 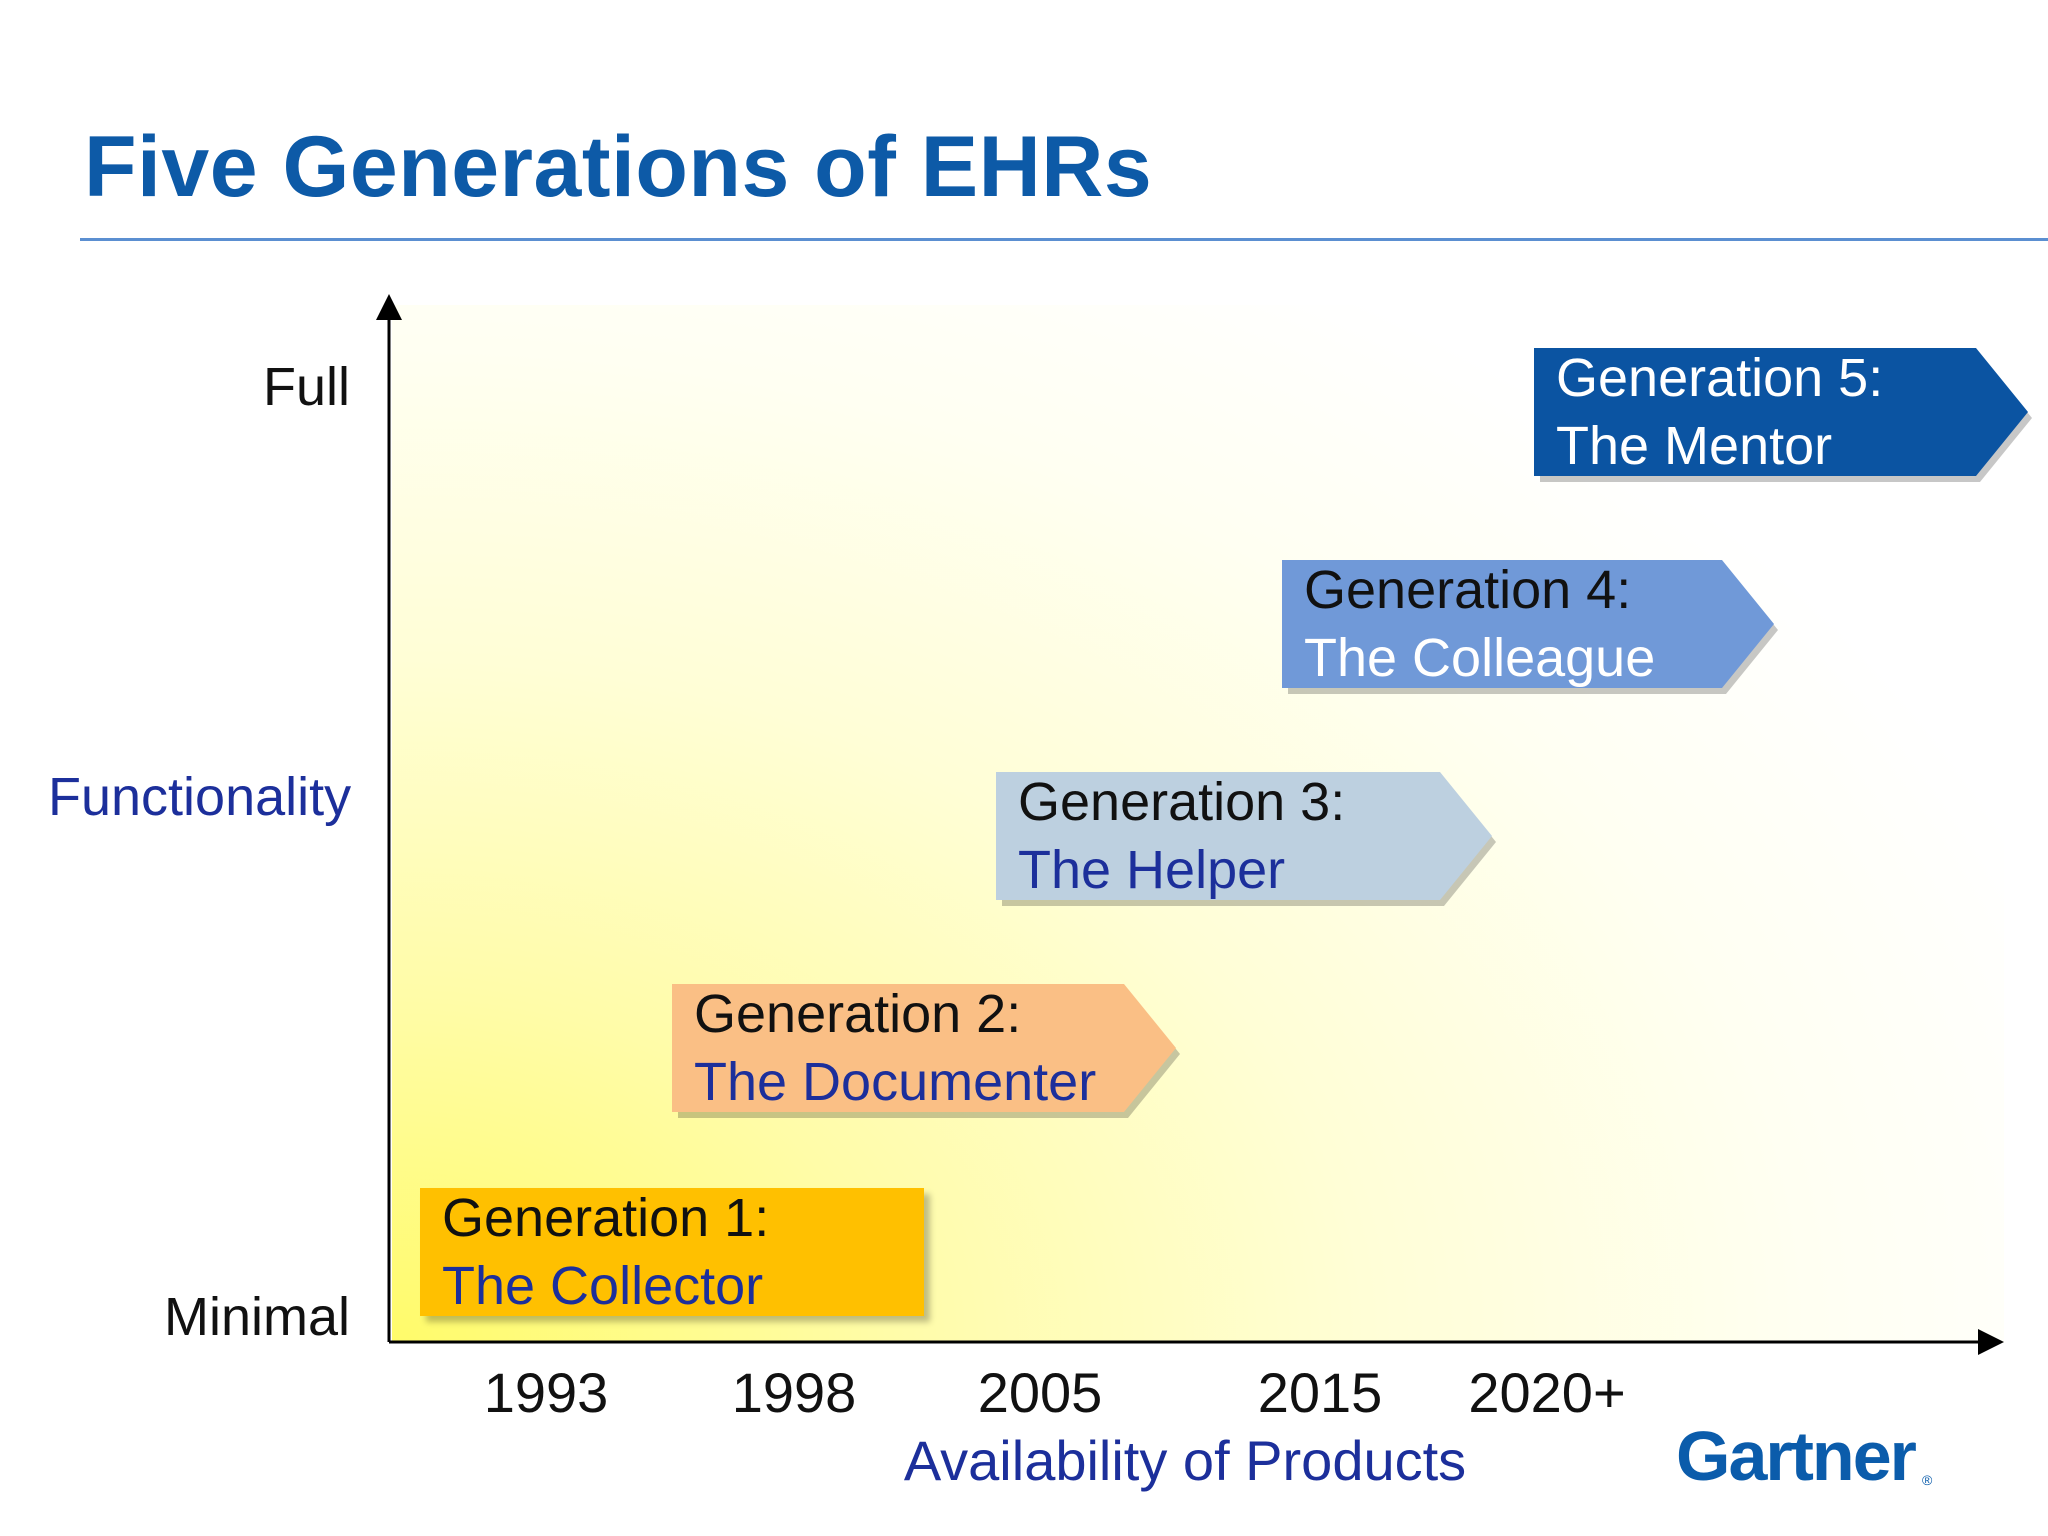 I want to click on generation-1-box: Generation 1: The Collector, so click(x=672, y=1252).